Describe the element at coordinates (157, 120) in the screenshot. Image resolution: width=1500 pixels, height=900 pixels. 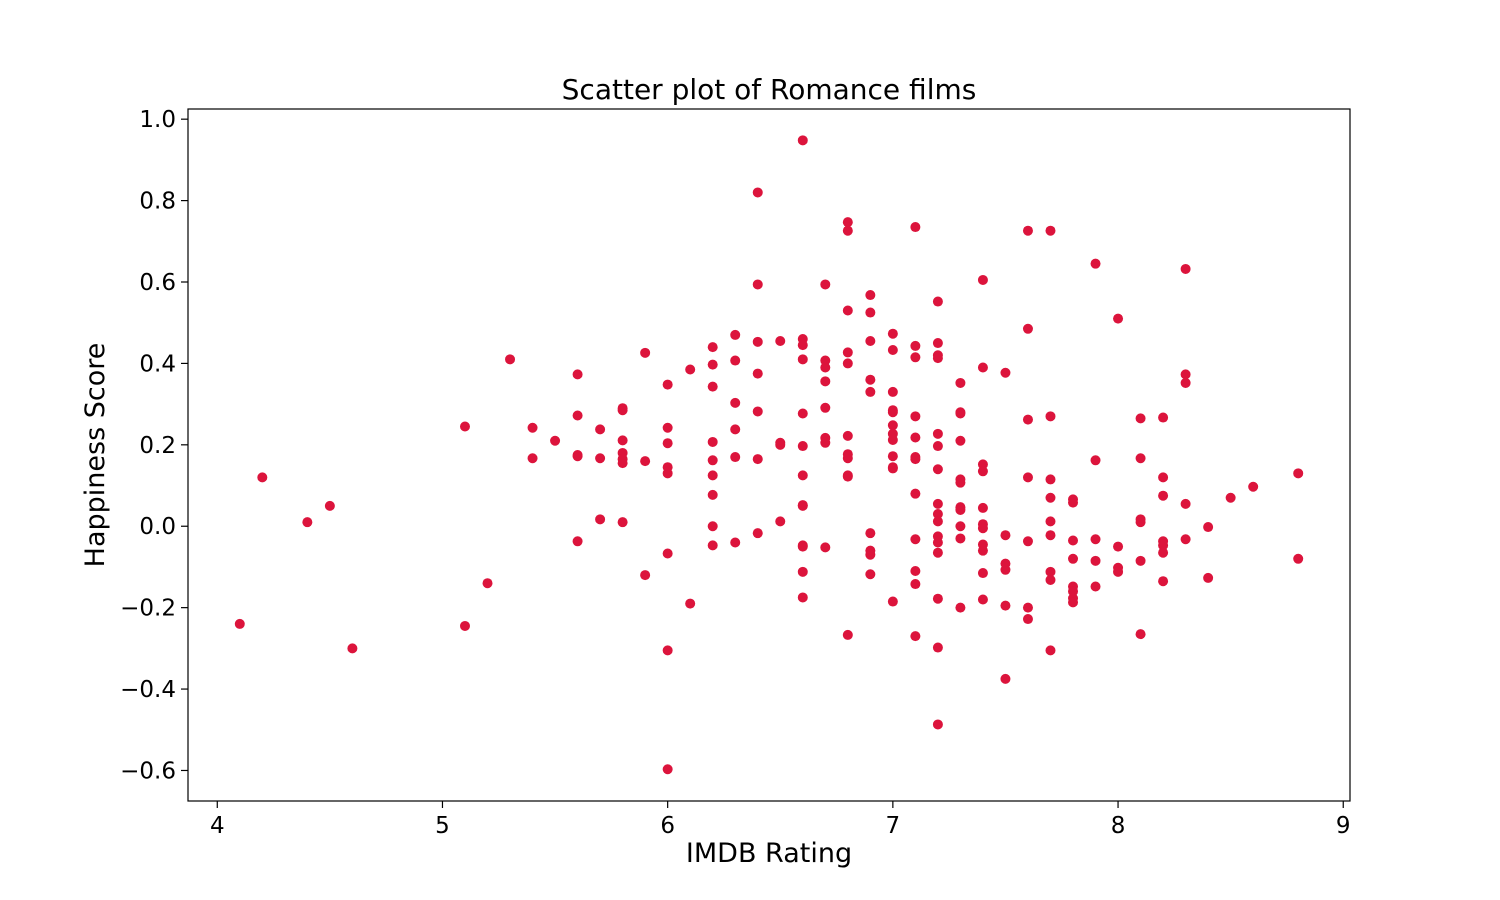
I see `y-tick-label: 1.0` at that location.